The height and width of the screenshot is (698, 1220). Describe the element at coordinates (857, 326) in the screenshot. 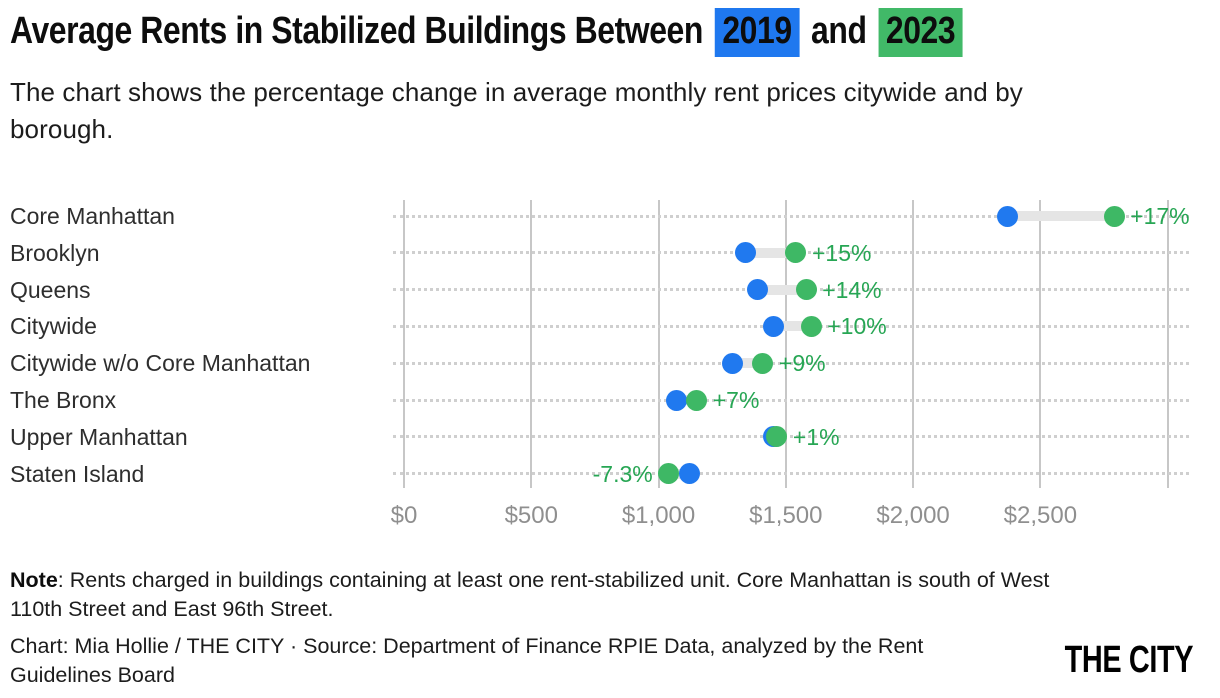

I see `change-label: +10%` at that location.